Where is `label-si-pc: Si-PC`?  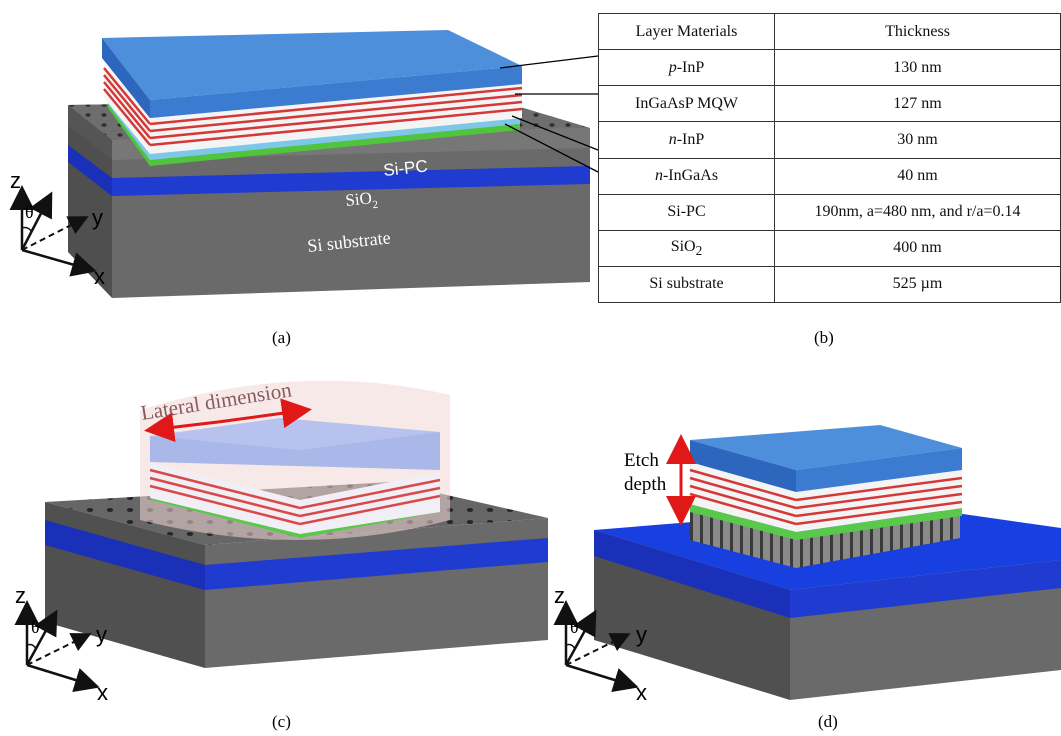 label-si-pc: Si-PC is located at coordinates (405, 168).